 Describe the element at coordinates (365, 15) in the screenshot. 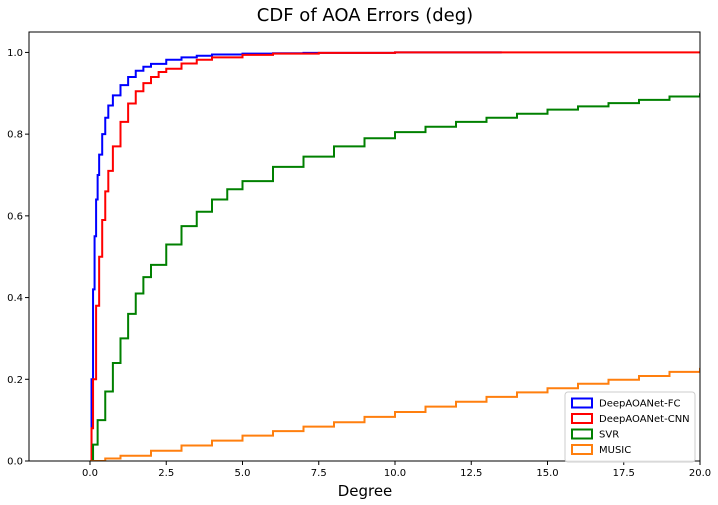

I see `chart-title: CDF of AOA Errors (deg)` at that location.